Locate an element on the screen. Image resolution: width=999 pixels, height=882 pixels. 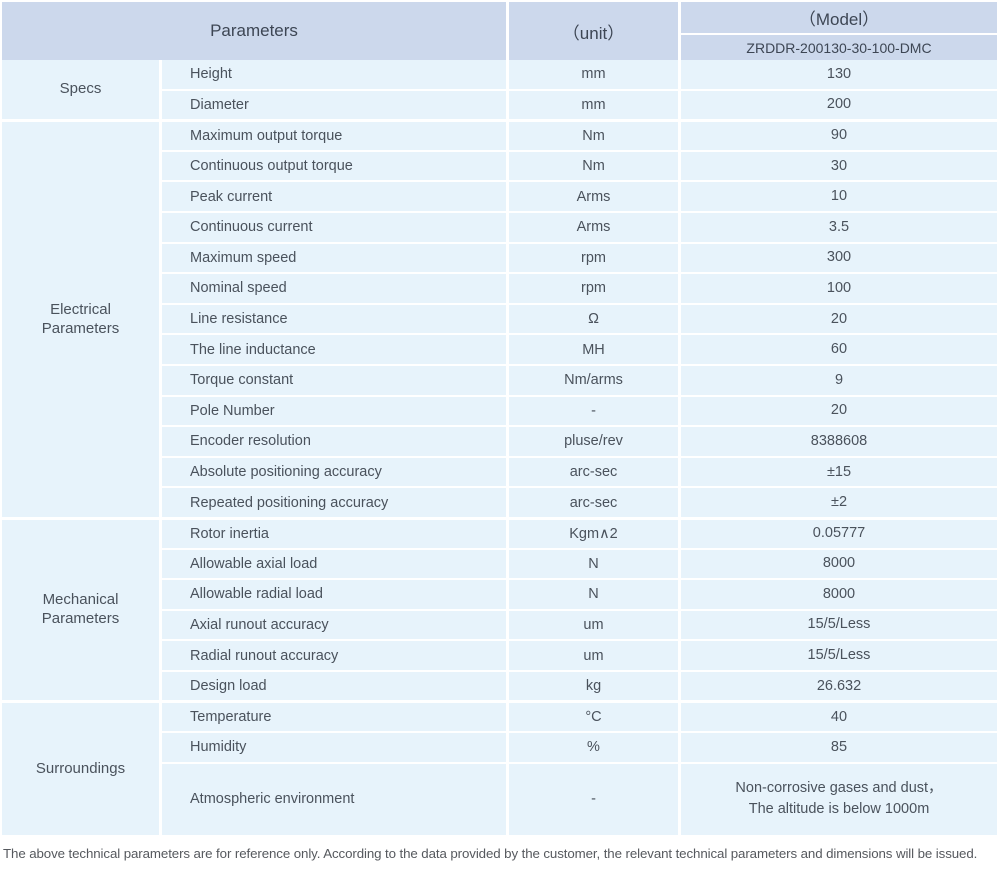
table-row: The line inductance MH 60 is located at coordinates (499, 350).